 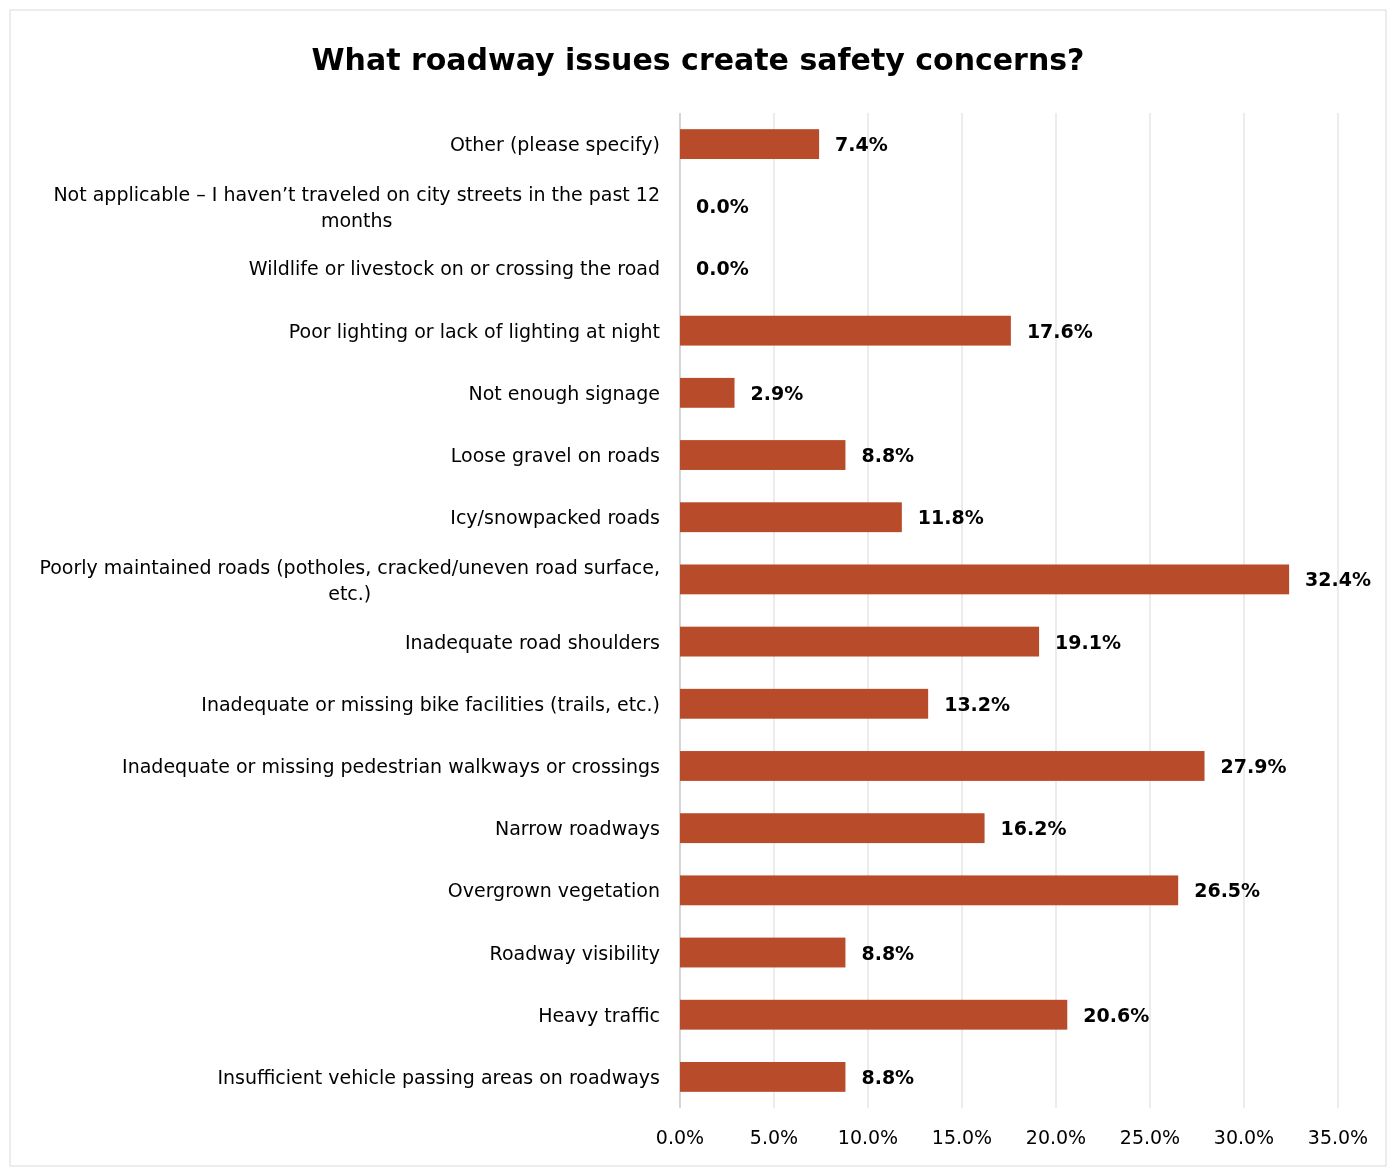 I want to click on y-tick-label: Roadway visibility, so click(x=574, y=952).